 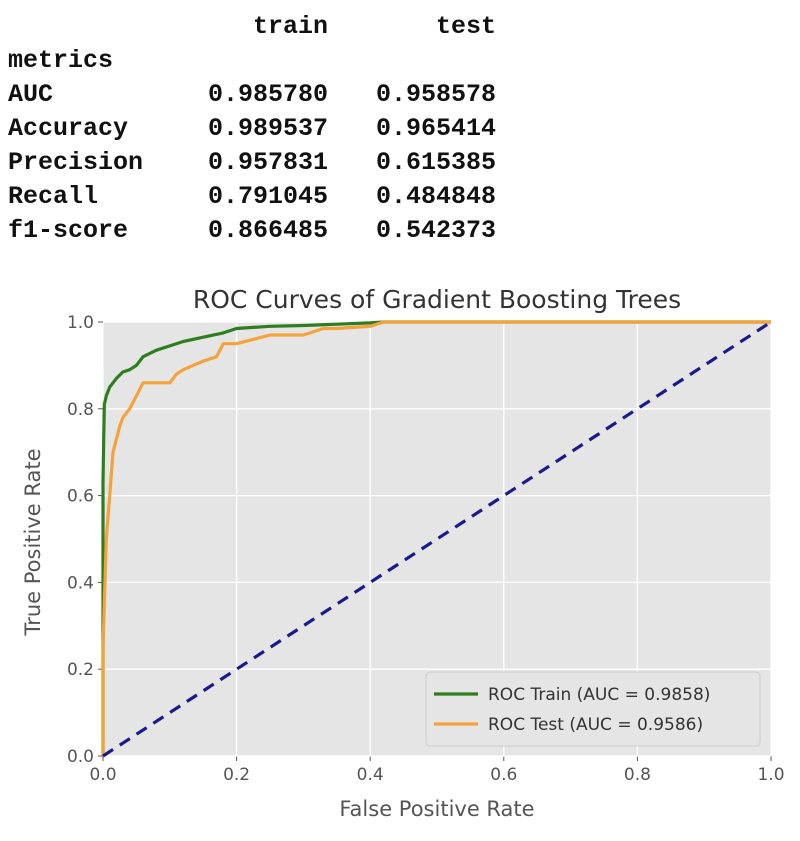 I want to click on y-tick-label: 0.2, so click(x=80, y=670).